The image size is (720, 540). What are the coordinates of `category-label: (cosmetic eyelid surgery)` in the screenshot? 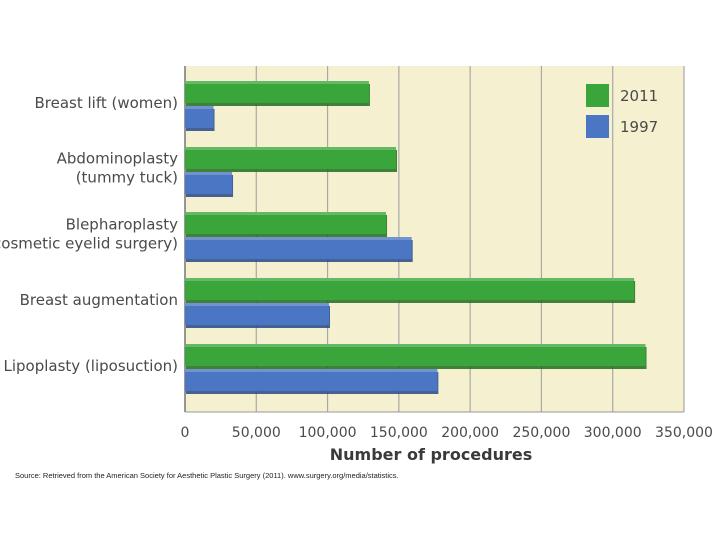 It's located at (89, 244).